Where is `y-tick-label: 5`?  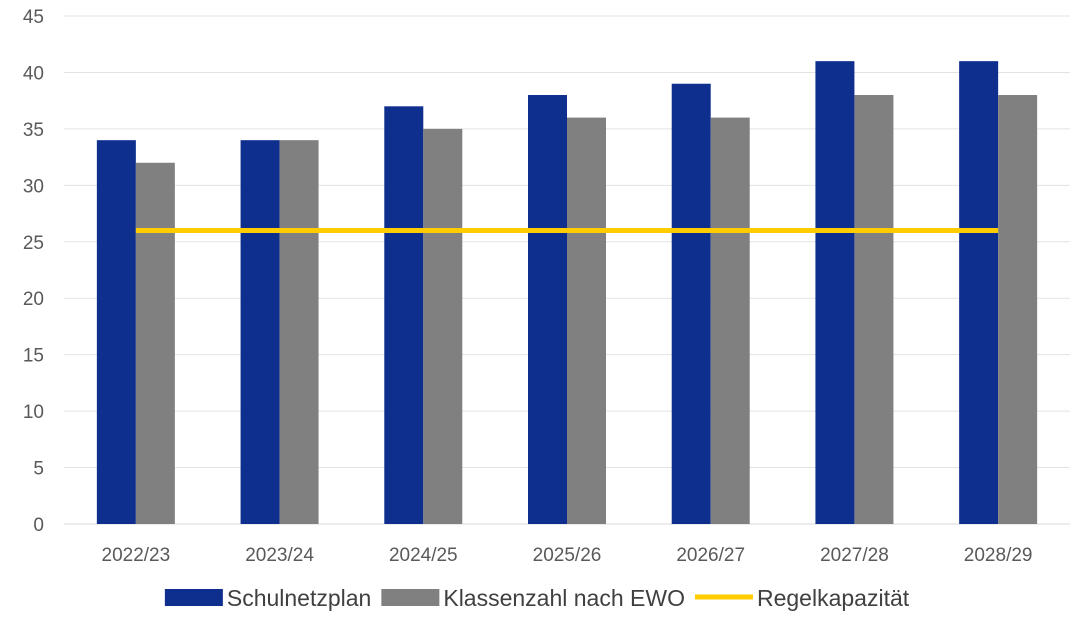 y-tick-label: 5 is located at coordinates (38, 469).